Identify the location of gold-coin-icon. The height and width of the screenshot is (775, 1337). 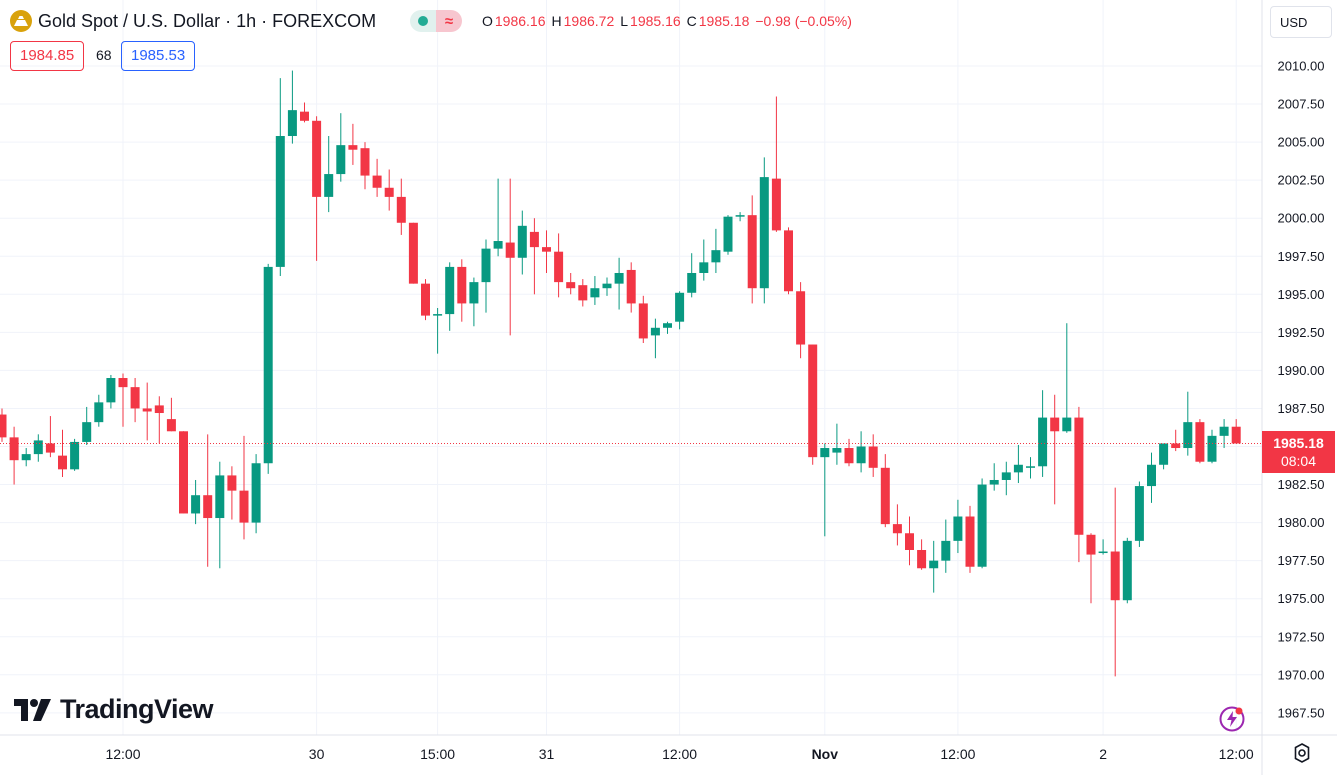
(21, 21).